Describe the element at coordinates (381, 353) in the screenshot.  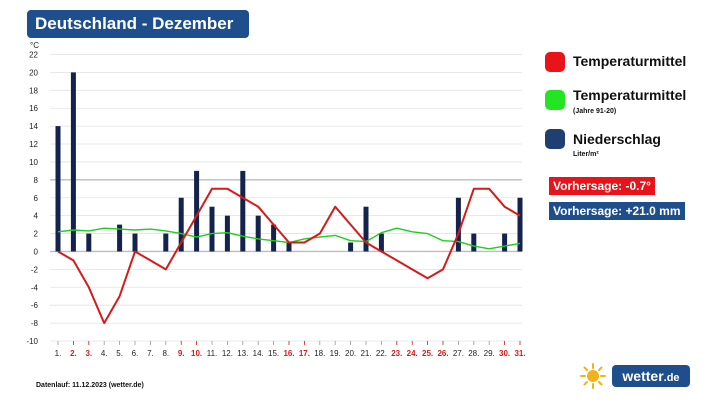
I see `x-tick-label: 22.` at that location.